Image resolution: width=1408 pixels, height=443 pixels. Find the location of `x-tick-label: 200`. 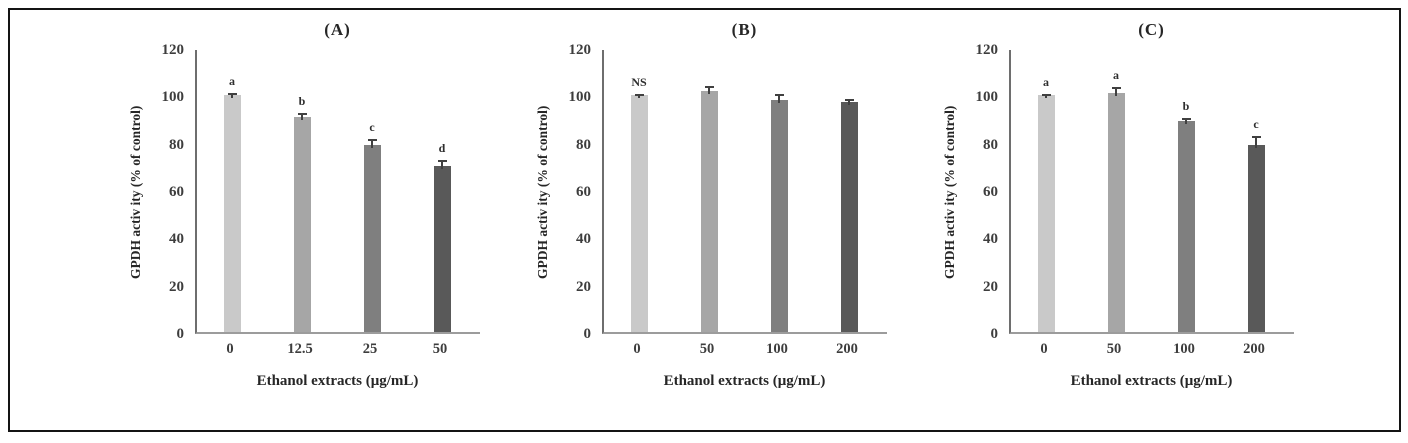

x-tick-label: 200 is located at coordinates (847, 349).